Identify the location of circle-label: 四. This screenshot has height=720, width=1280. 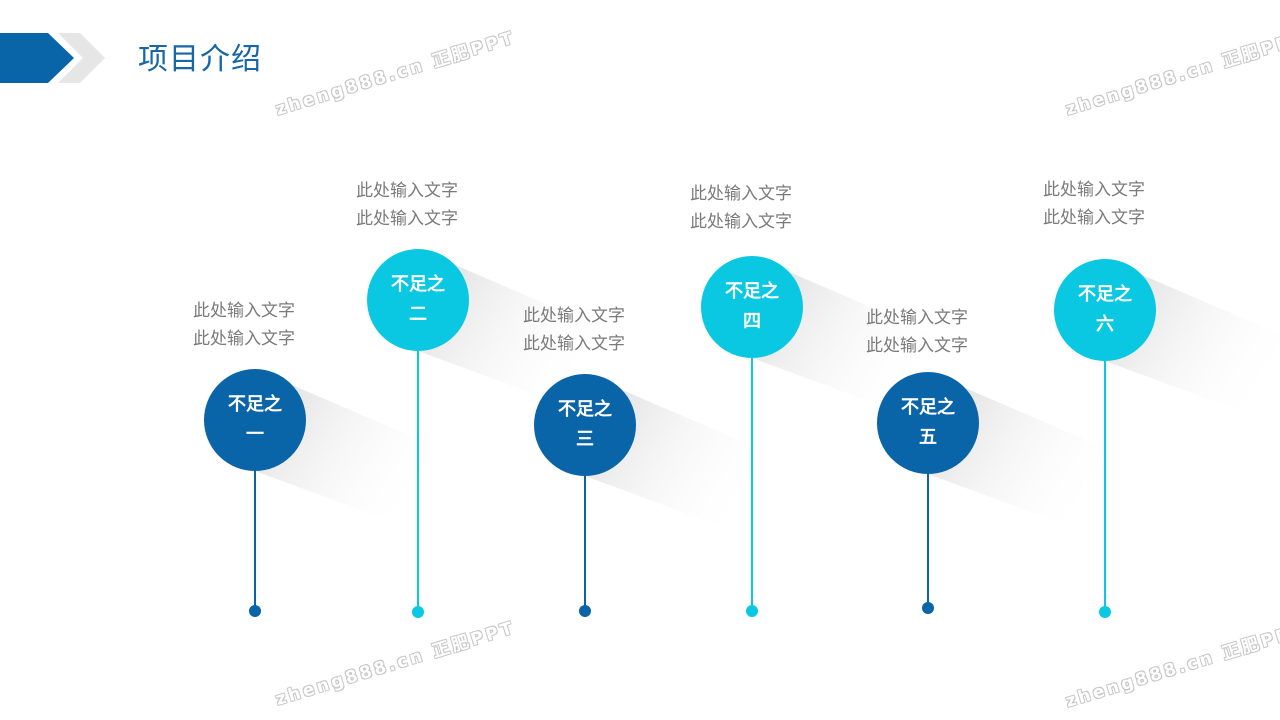
(752, 321).